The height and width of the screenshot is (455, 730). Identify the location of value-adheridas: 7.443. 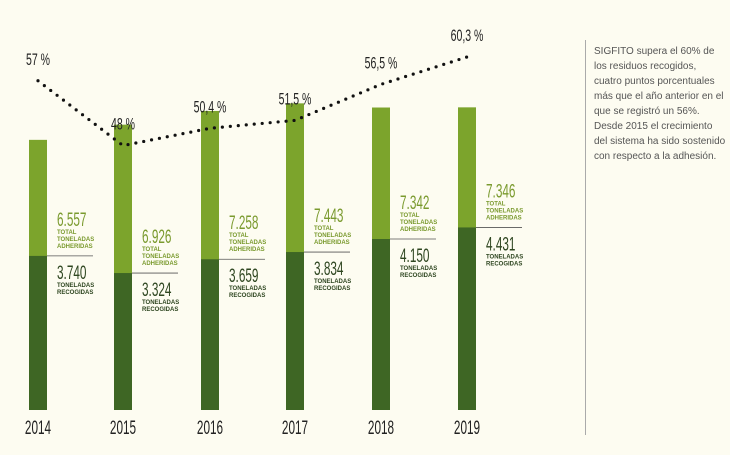
(329, 216).